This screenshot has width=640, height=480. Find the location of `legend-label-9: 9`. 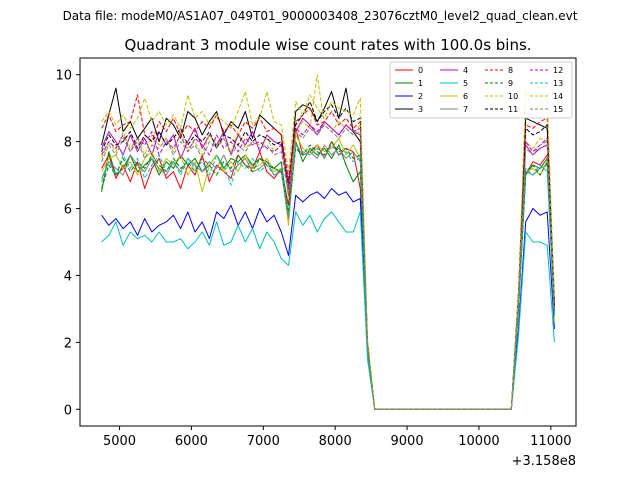

legend-label-9: 9 is located at coordinates (510, 83).